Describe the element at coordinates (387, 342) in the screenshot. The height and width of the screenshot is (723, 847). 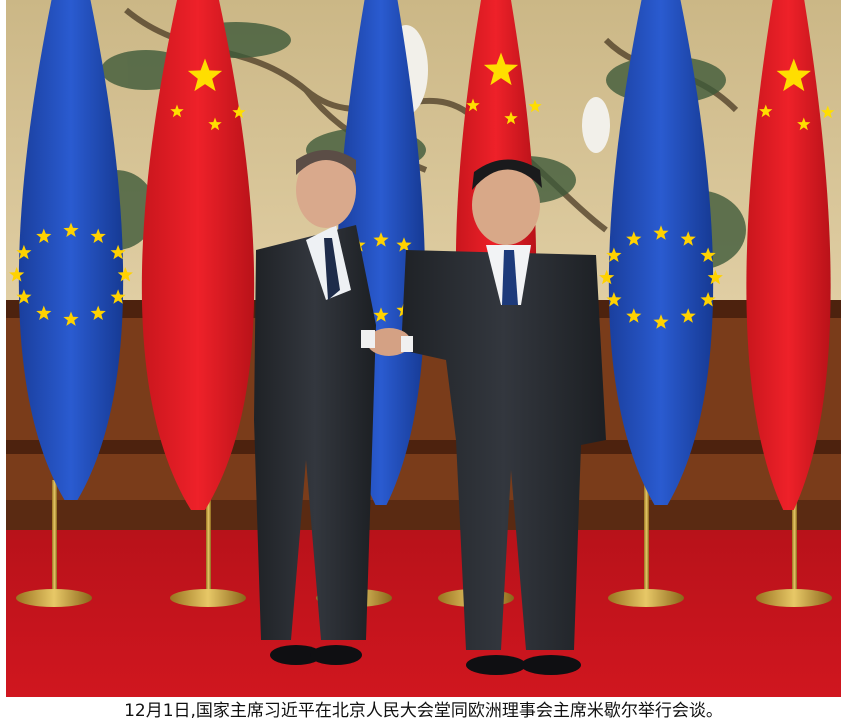
I see `handshake` at that location.